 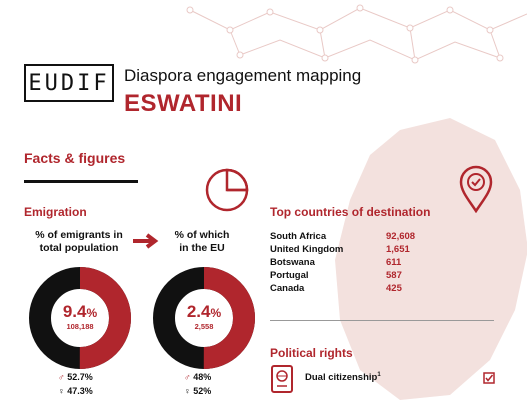 I want to click on checkbox-icon, so click(x=489, y=378).